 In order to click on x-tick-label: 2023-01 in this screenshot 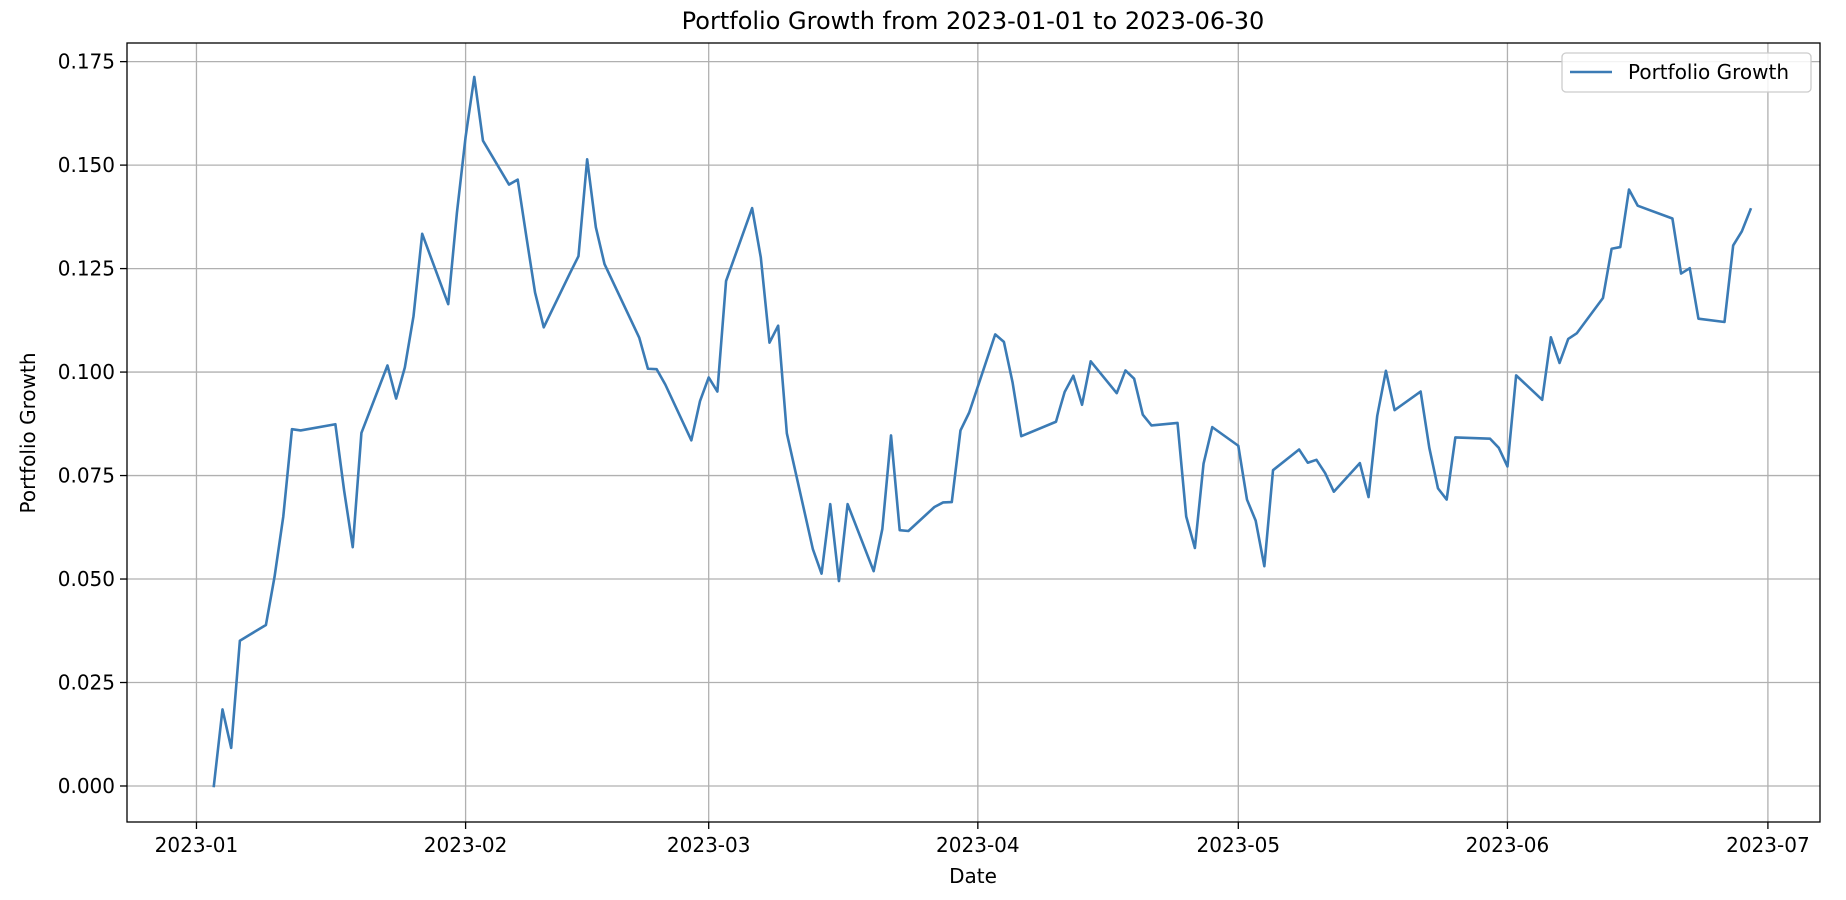, I will do `click(197, 845)`.